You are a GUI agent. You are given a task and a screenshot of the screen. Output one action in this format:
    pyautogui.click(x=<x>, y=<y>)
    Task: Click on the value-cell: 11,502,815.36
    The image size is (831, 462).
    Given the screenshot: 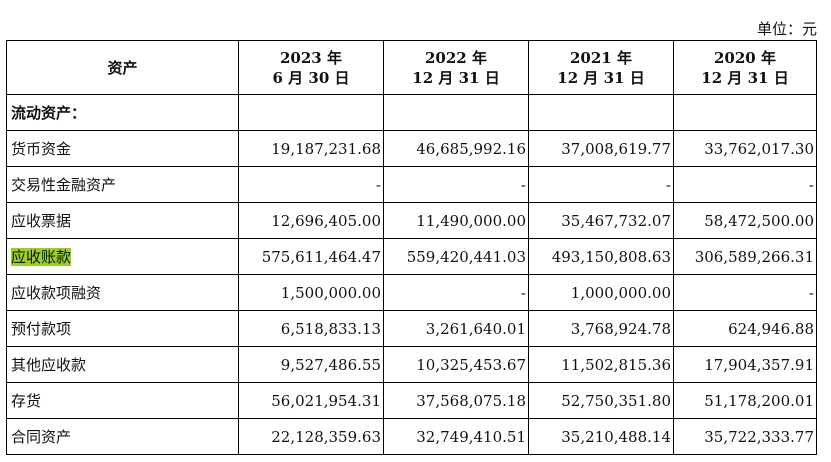 What is the action you would take?
    pyautogui.click(x=601, y=364)
    